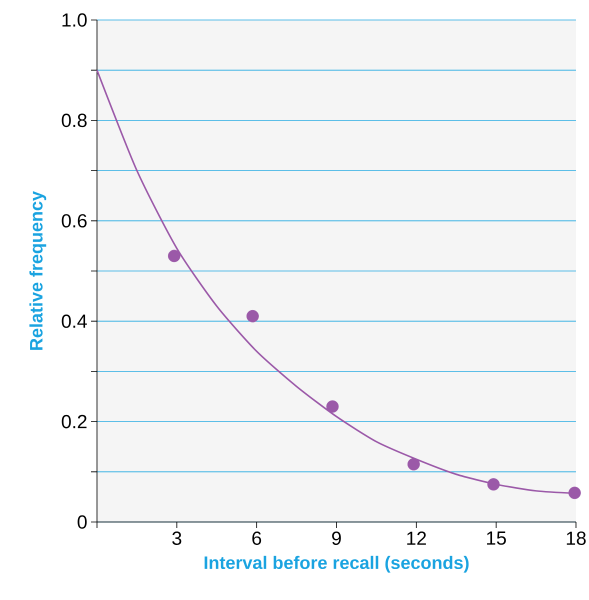 Image resolution: width=589 pixels, height=600 pixels. Describe the element at coordinates (74, 221) in the screenshot. I see `y-tick-label: 0.6` at that location.